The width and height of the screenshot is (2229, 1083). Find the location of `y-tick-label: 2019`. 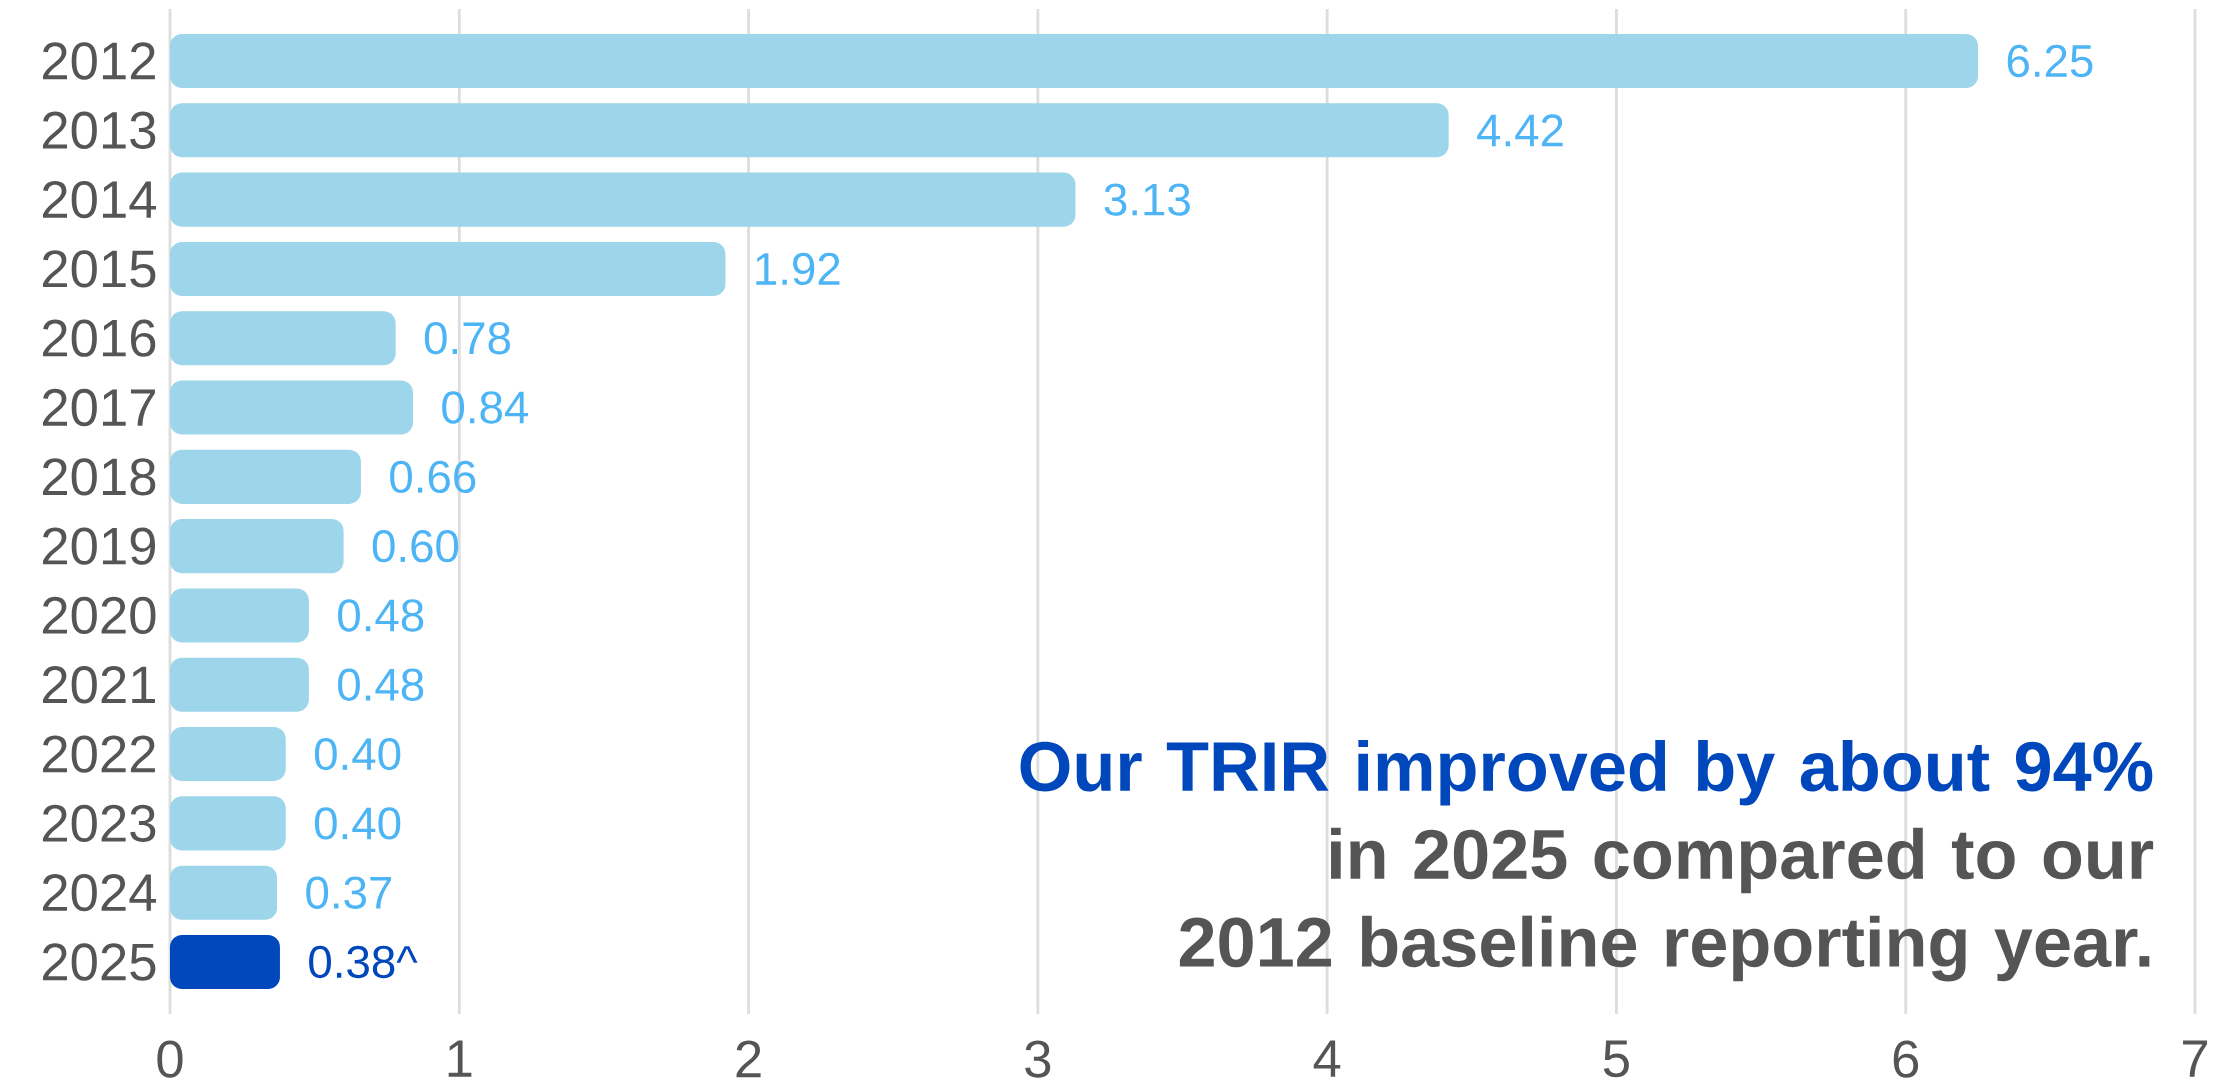

y-tick-label: 2019 is located at coordinates (99, 546).